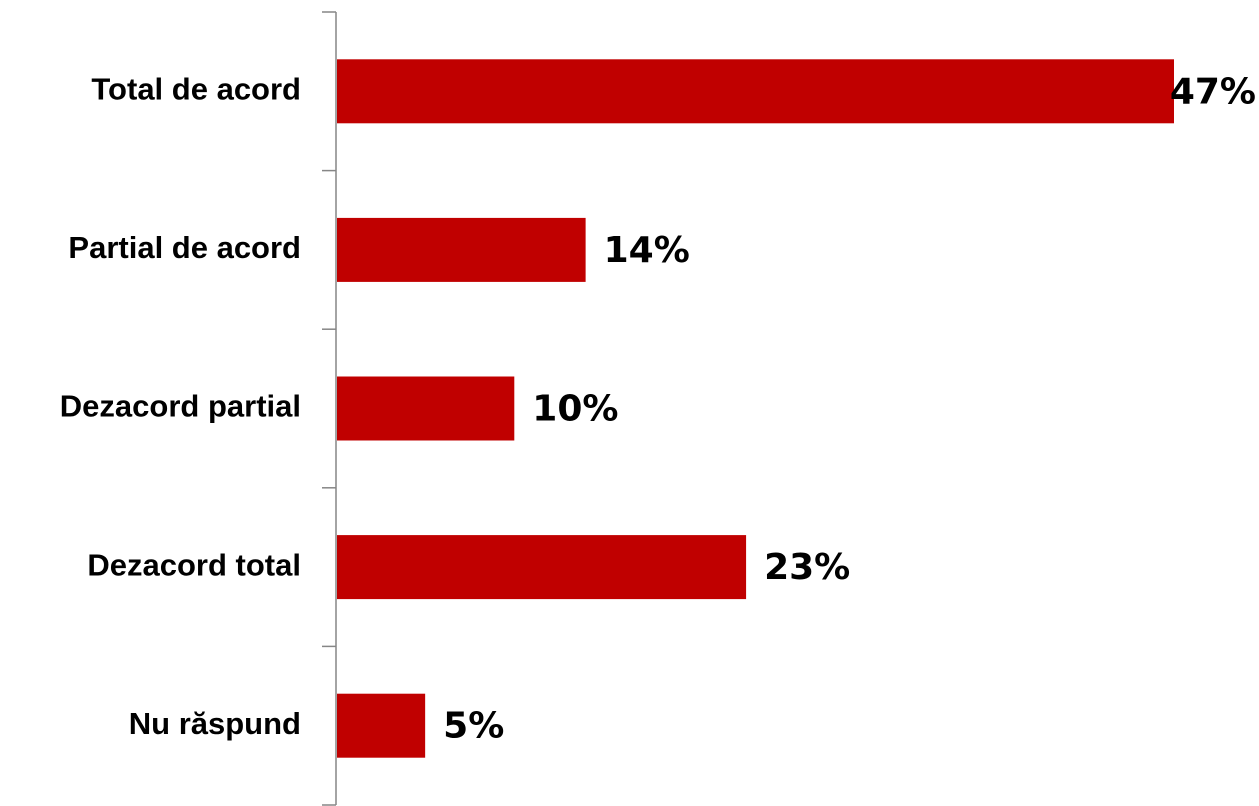 The image size is (1259, 806). What do you see at coordinates (575, 409) in the screenshot?
I see `data-label: 10%` at bounding box center [575, 409].